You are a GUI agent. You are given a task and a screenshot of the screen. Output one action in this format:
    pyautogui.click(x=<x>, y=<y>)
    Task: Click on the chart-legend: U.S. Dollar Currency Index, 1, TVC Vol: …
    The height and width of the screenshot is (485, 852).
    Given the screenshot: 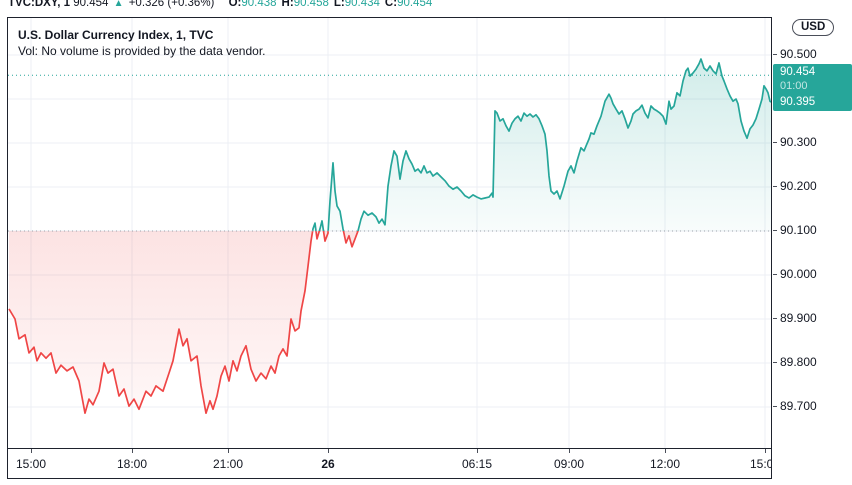 What is the action you would take?
    pyautogui.click(x=141, y=43)
    